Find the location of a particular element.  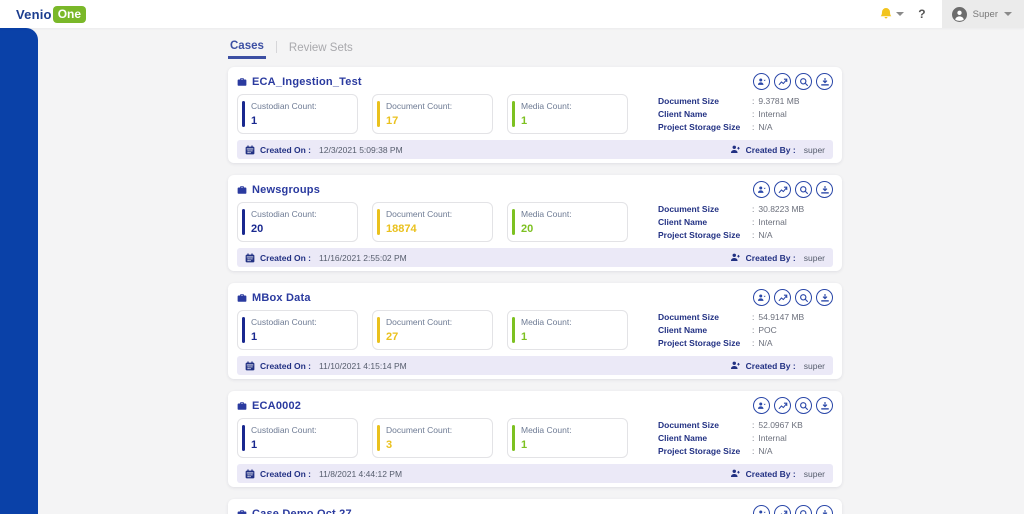

tab-separator is located at coordinates (276, 47).